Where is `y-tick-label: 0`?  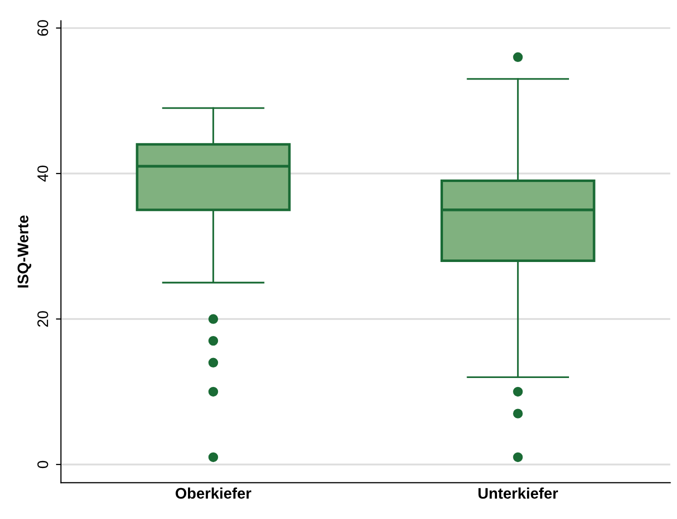 y-tick-label: 0 is located at coordinates (42, 464).